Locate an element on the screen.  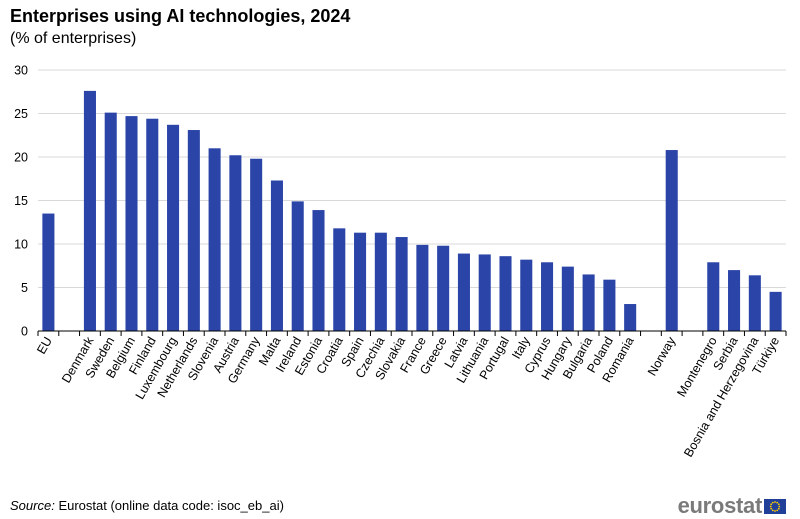
eurostat-logo: eurostat is located at coordinates (732, 506).